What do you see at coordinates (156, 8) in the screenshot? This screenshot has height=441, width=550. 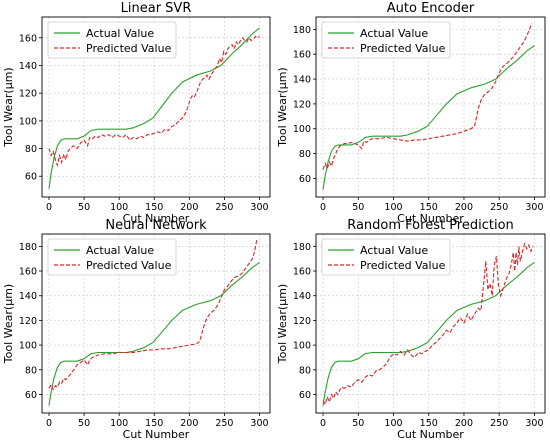 I see `subplot-title: Linear SVR` at bounding box center [156, 8].